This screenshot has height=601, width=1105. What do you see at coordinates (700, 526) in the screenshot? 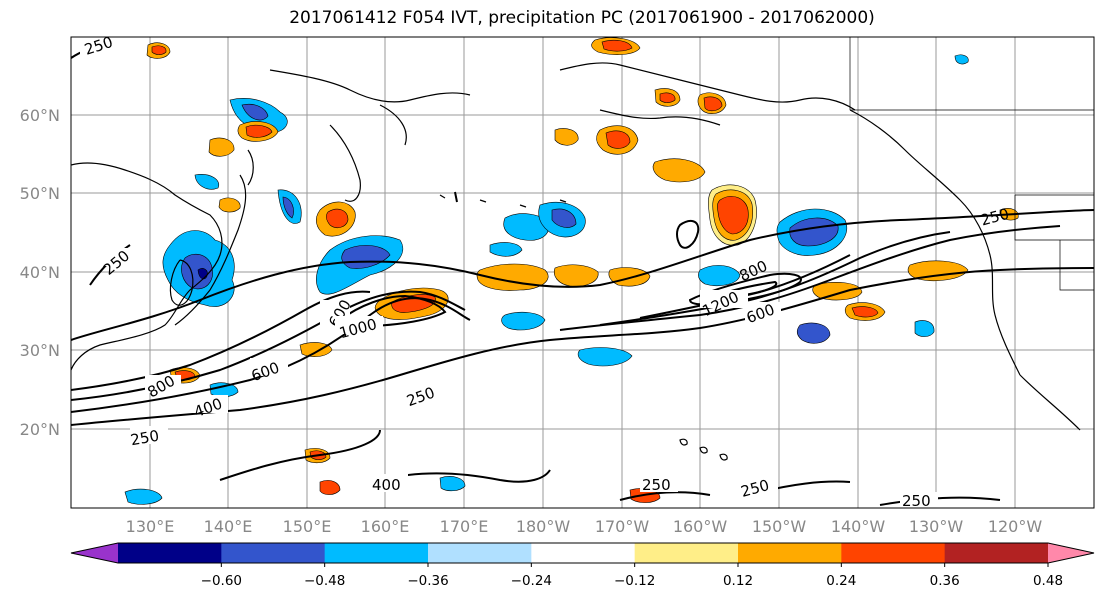
I see `lon-label: 160°W` at bounding box center [700, 526].